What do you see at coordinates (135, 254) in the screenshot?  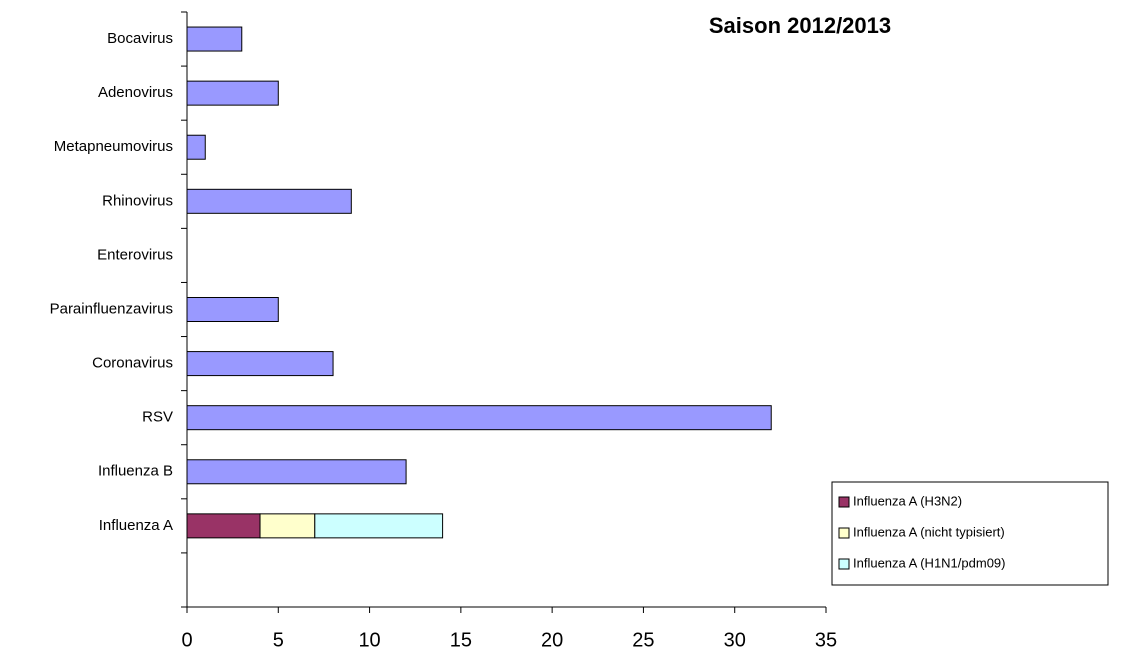 I see `y-tick-label: Enterovirus` at bounding box center [135, 254].